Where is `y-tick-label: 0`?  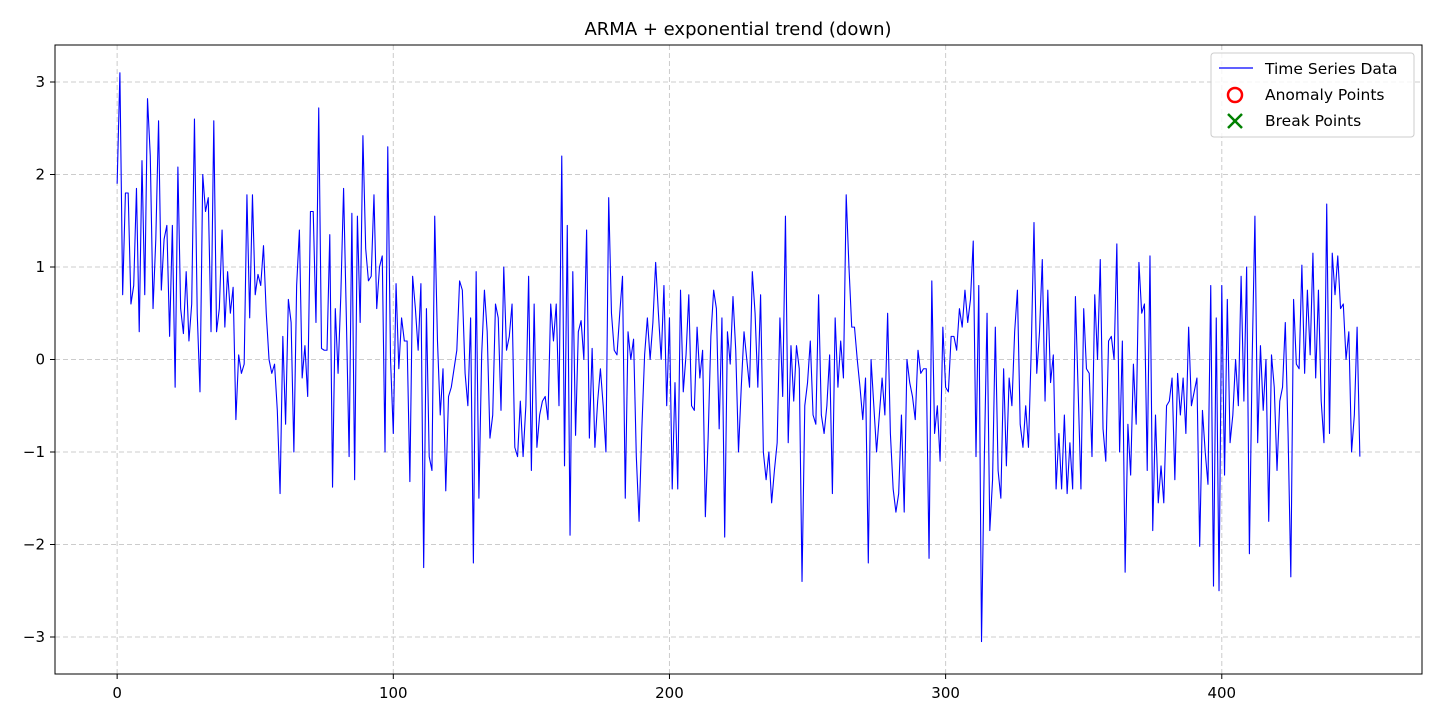 y-tick-label: 0 is located at coordinates (40, 360).